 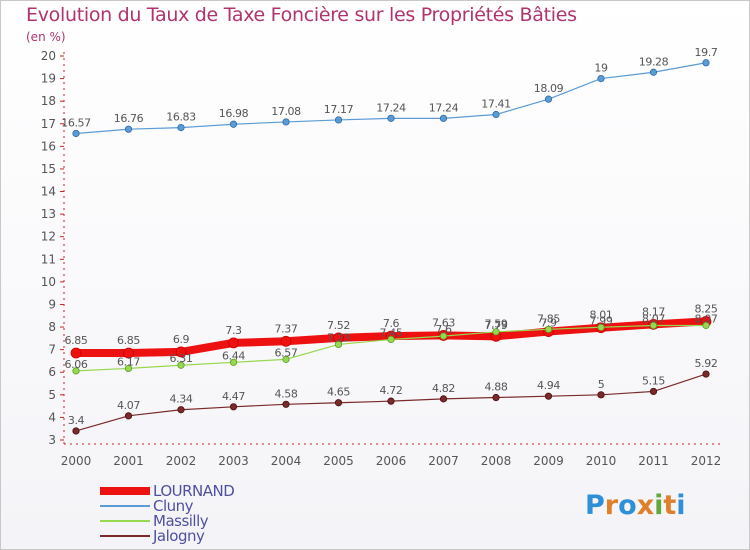 I want to click on y-tick-label: 6, so click(x=52, y=372).